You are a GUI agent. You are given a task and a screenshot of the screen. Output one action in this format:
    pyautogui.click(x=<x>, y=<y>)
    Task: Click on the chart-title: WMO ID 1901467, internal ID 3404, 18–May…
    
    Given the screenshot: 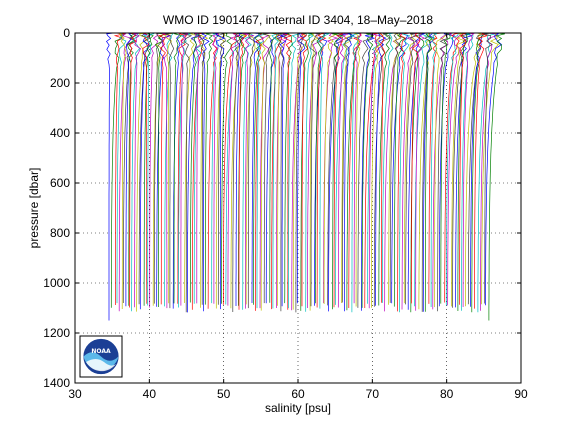 What is the action you would take?
    pyautogui.click(x=298, y=20)
    